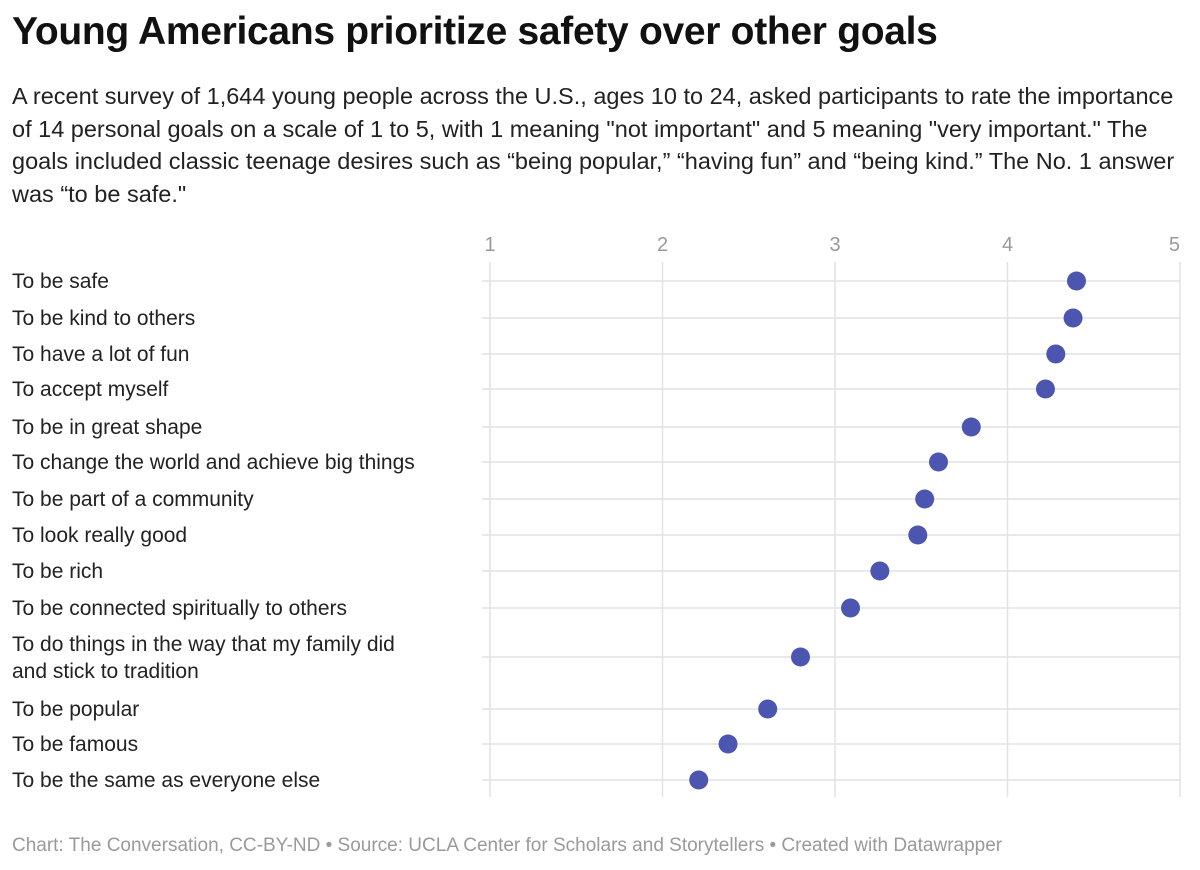 Image resolution: width=1200 pixels, height=870 pixels. Describe the element at coordinates (1007, 245) in the screenshot. I see `x-tick-label: 4` at that location.